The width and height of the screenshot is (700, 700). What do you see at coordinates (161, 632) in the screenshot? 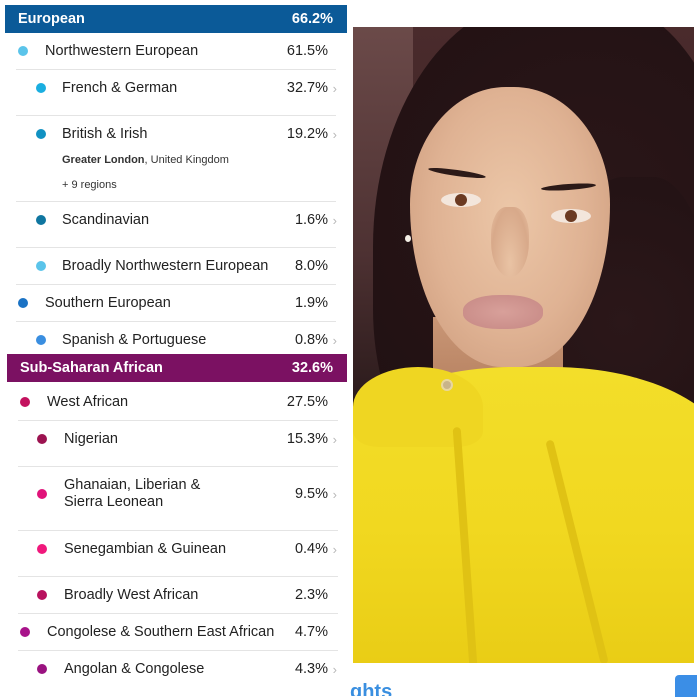
I see `group-label: Congolese & Southern East African` at bounding box center [161, 632].